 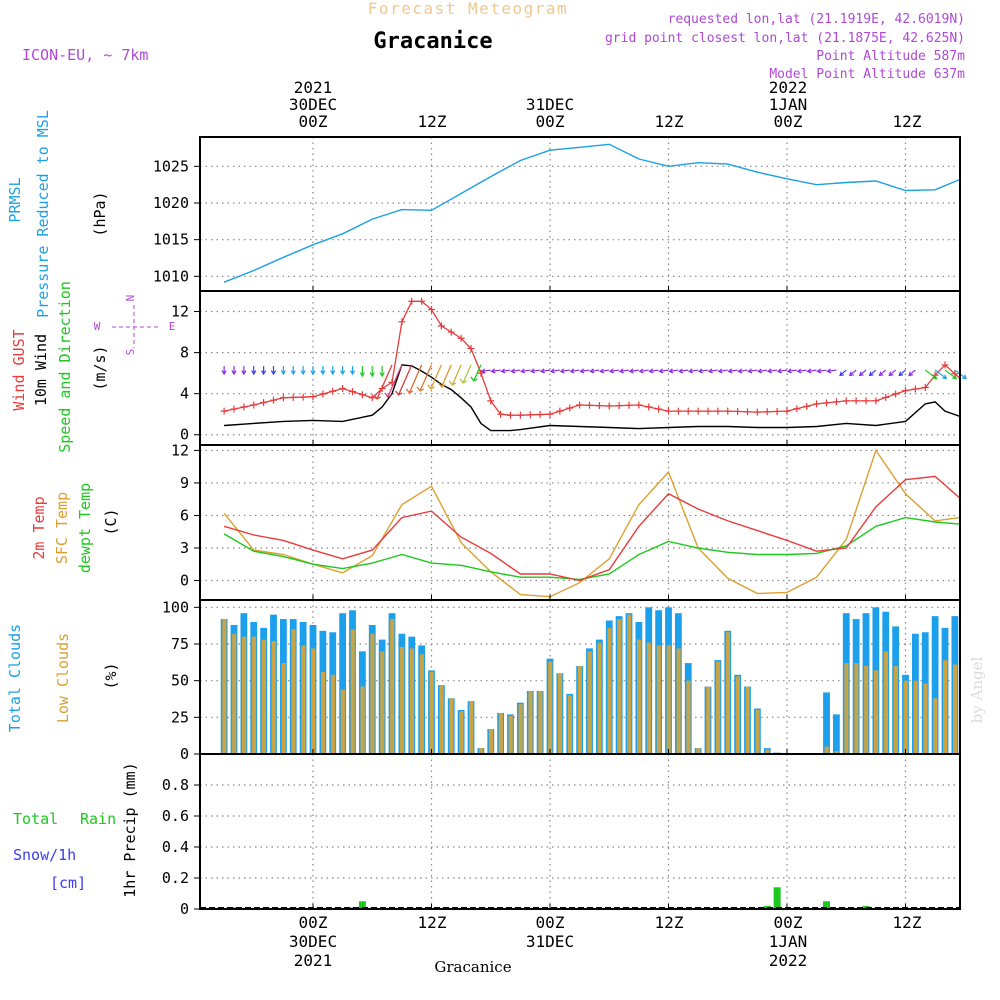 What do you see at coordinates (184, 580) in the screenshot?
I see `p3-ytick-label-0: 0` at bounding box center [184, 580].